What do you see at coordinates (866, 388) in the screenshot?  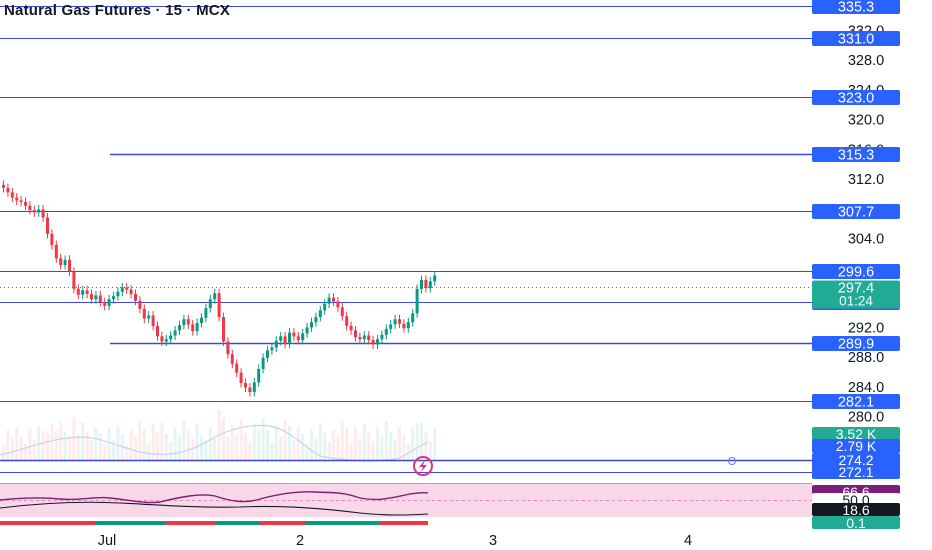 I see `price-axis-tick: 284.0` at bounding box center [866, 388].